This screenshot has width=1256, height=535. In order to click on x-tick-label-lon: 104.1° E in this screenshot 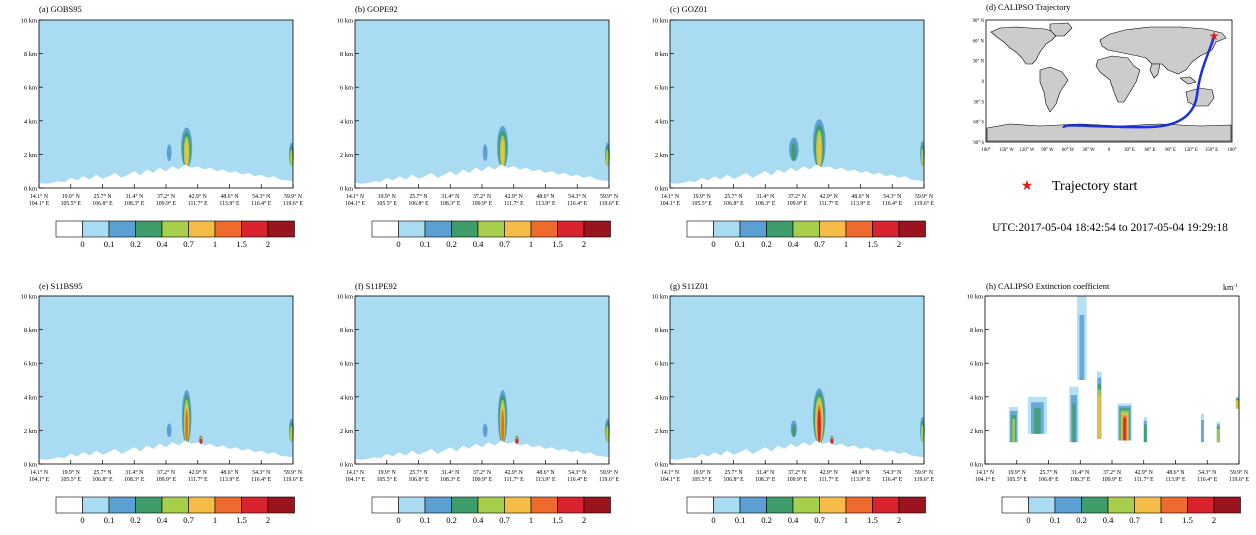, I will do `click(355, 479)`.